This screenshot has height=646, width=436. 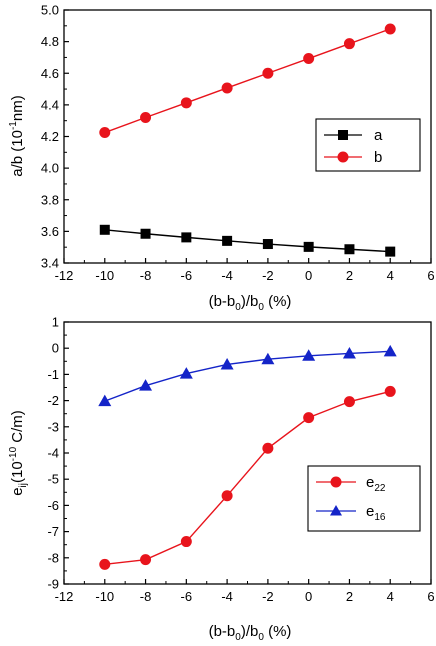 What do you see at coordinates (50, 168) in the screenshot?
I see `top-y-tick-label: 4.0` at bounding box center [50, 168].